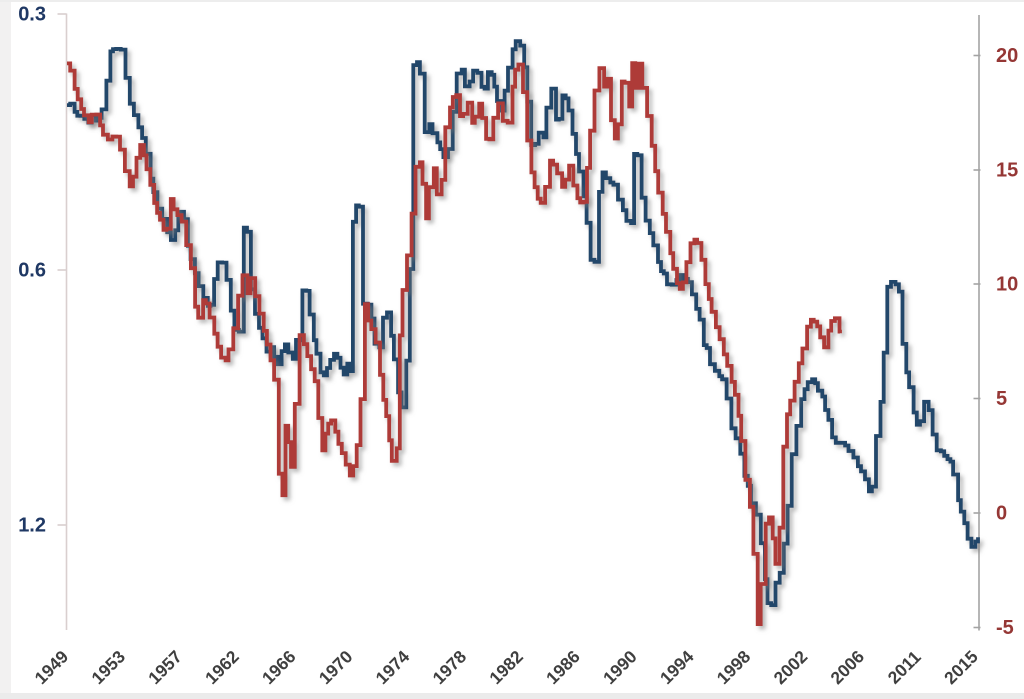 The height and width of the screenshot is (699, 1024). Describe the element at coordinates (1007, 171) in the screenshot. I see `svg-text: 15` at that location.